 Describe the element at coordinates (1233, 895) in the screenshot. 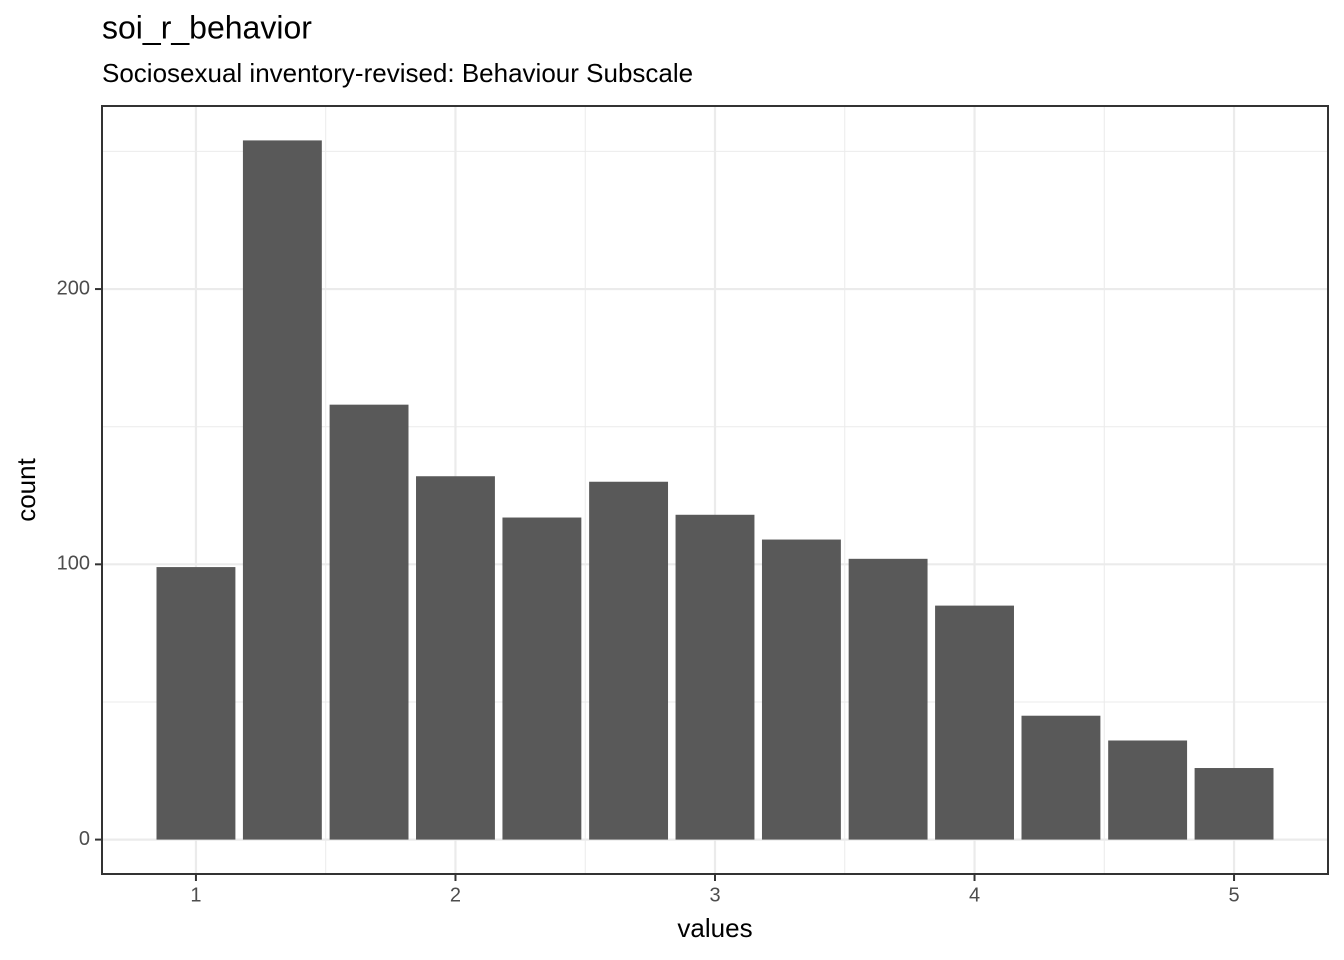

I see `x-tick-label: 5` at that location.